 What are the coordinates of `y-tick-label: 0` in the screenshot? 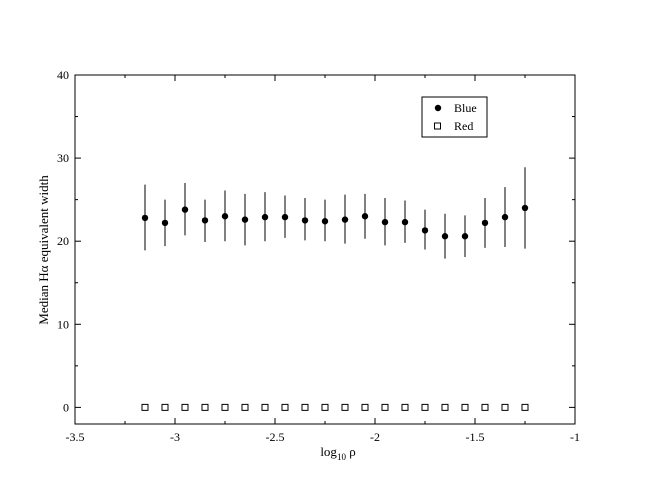 It's located at (66, 407).